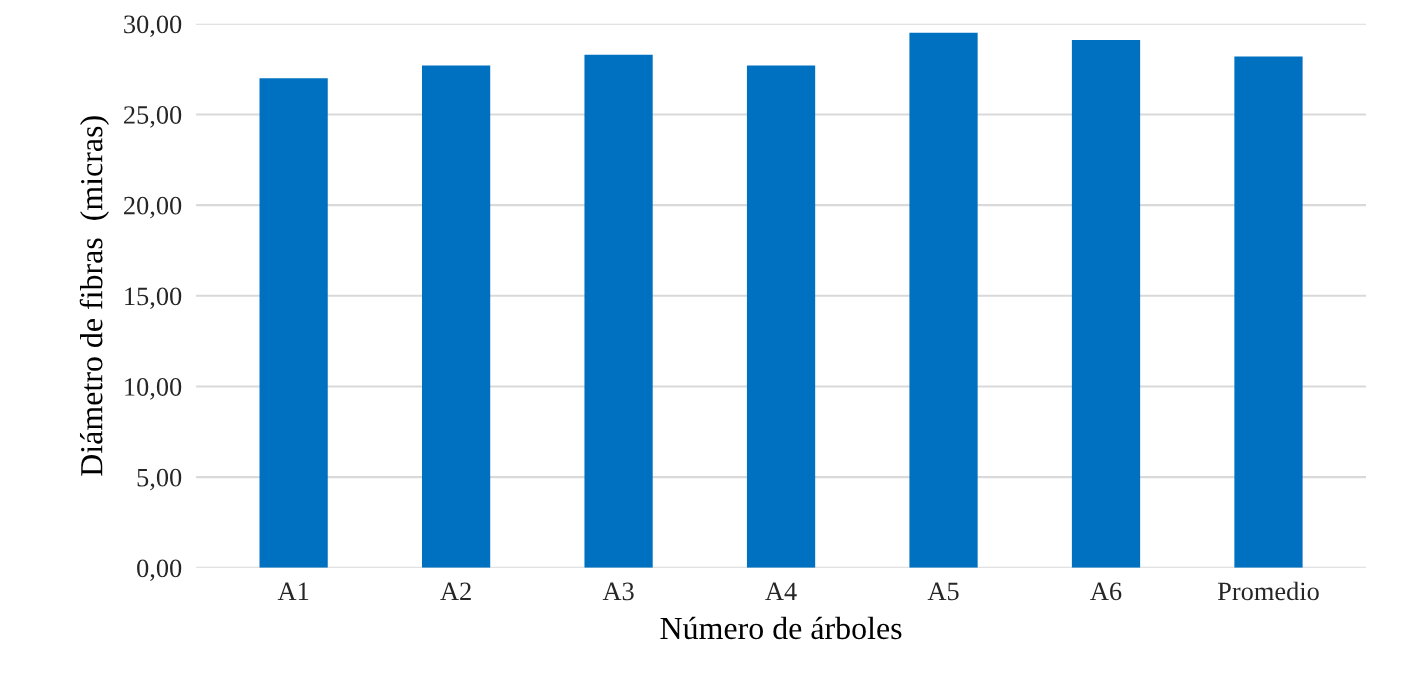  I want to click on y-tick-label: 30,00, so click(153, 26).